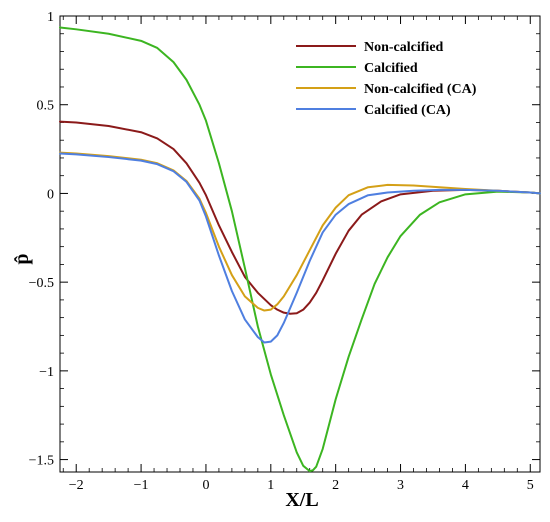 The image size is (550, 522). Describe the element at coordinates (76, 485) in the screenshot. I see `x-tick-label: −2` at that location.